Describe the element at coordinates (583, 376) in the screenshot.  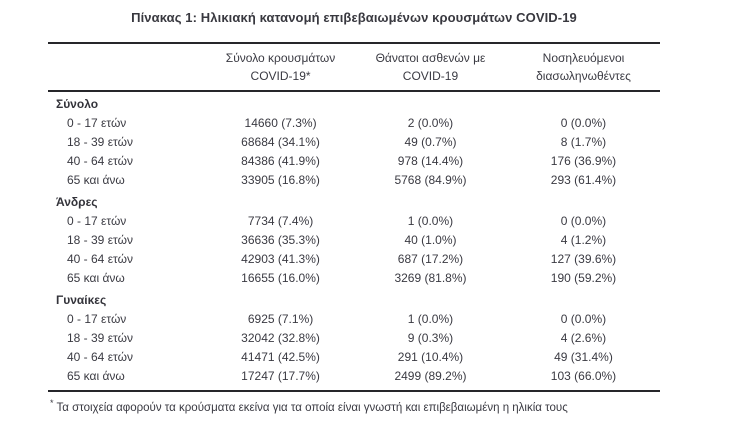
I see `cell-intubated: 103 (66.0%)` at that location.